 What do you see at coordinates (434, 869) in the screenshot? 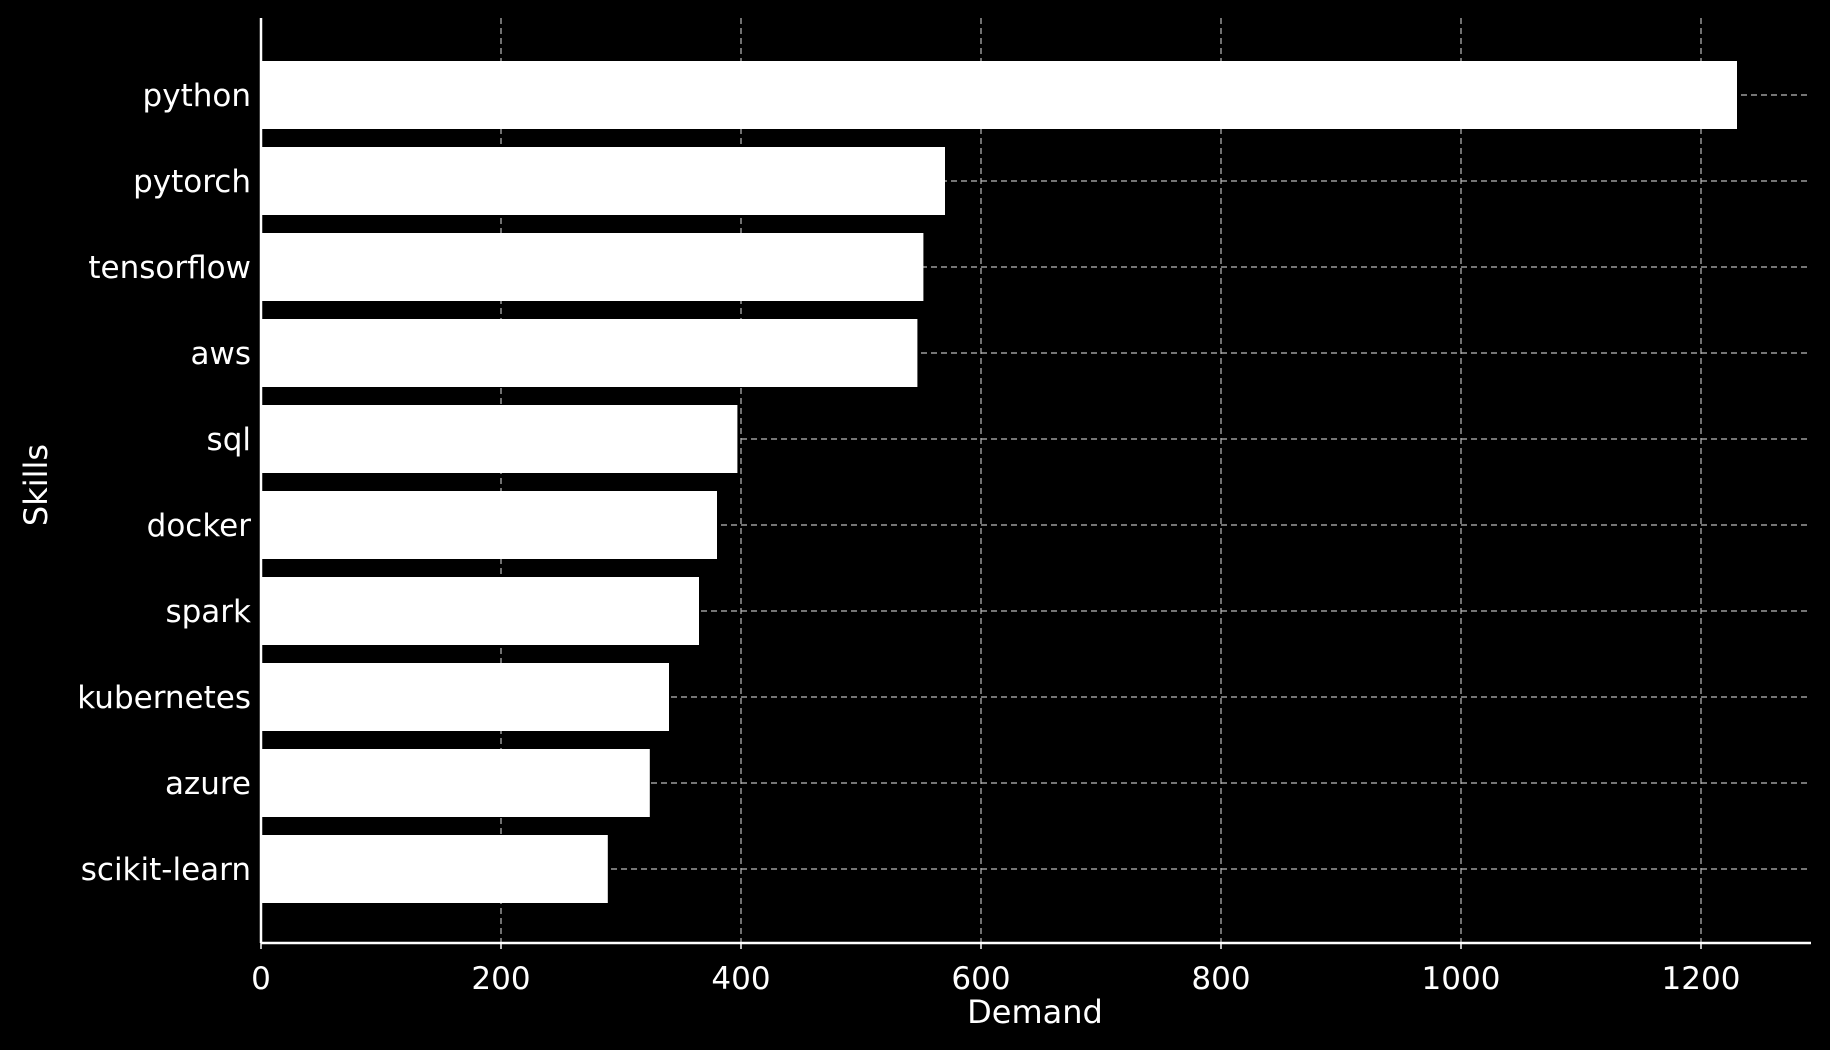
I see `bar-scikit-learn` at bounding box center [434, 869].